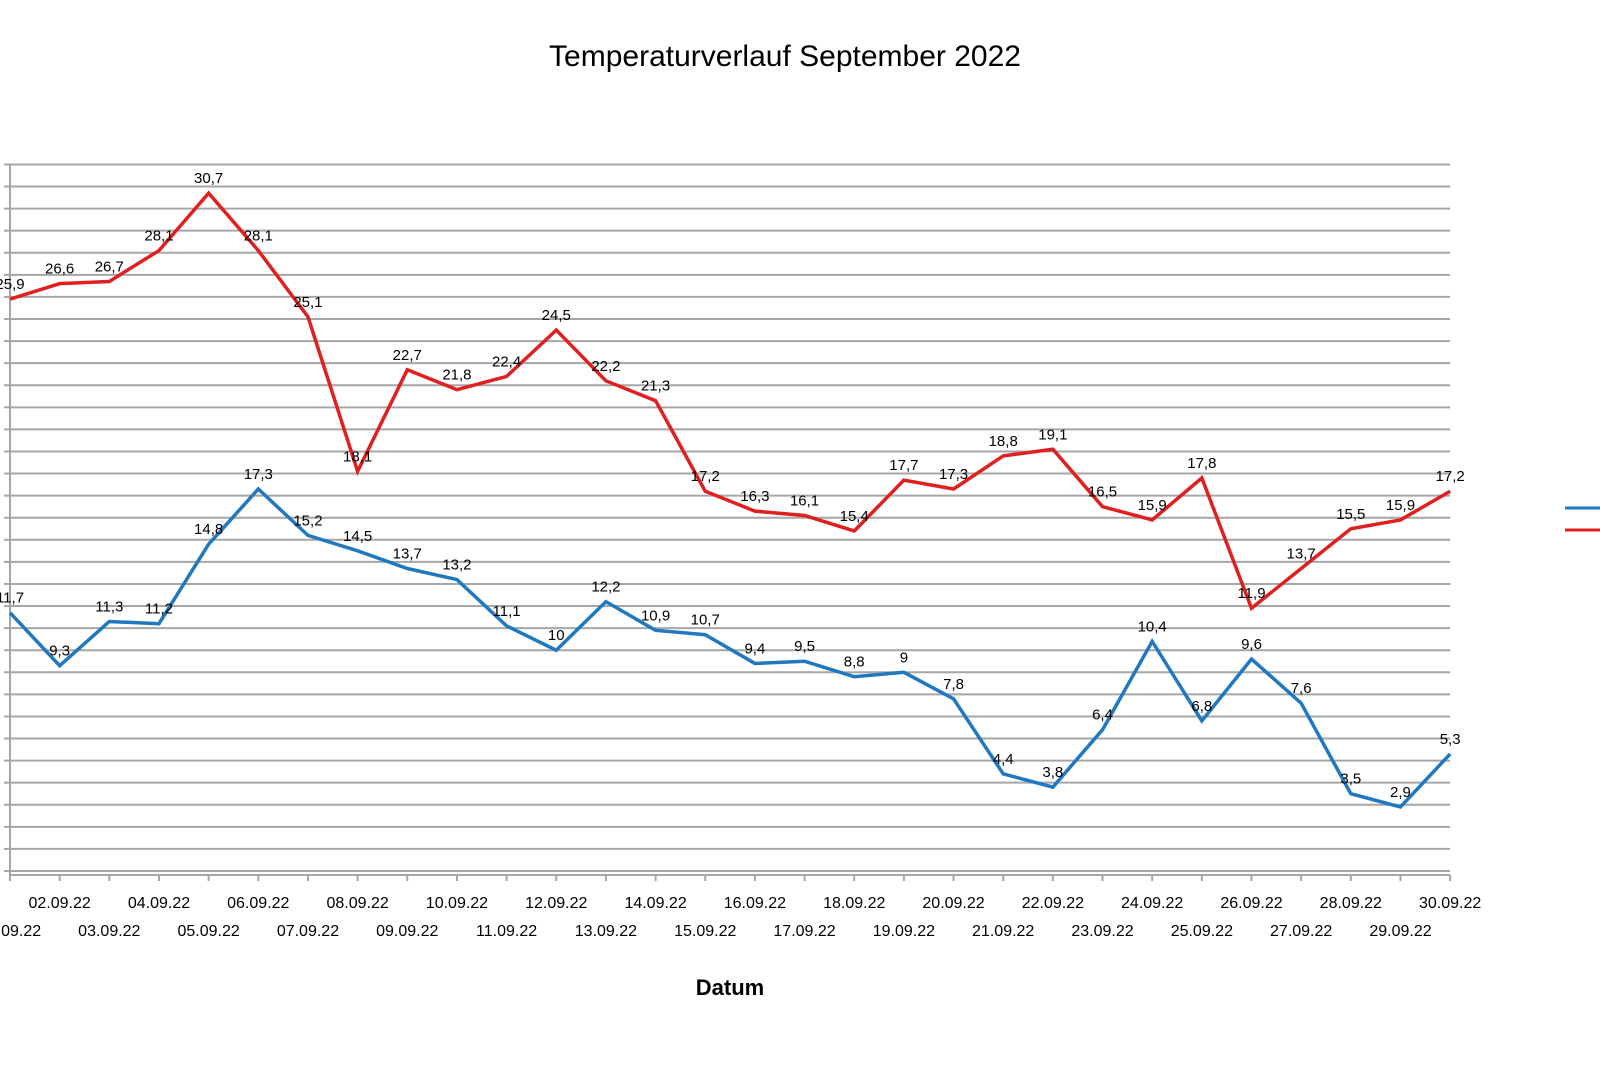  What do you see at coordinates (1251, 593) in the screenshot?
I see `data-label-max: 11,9` at bounding box center [1251, 593].